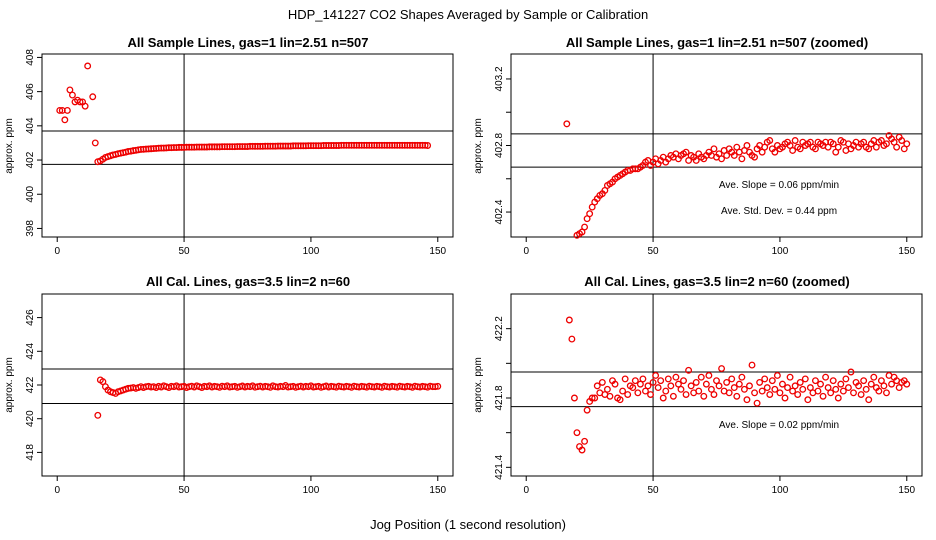  I want to click on y-tick-label: 421.4, so click(499, 466).